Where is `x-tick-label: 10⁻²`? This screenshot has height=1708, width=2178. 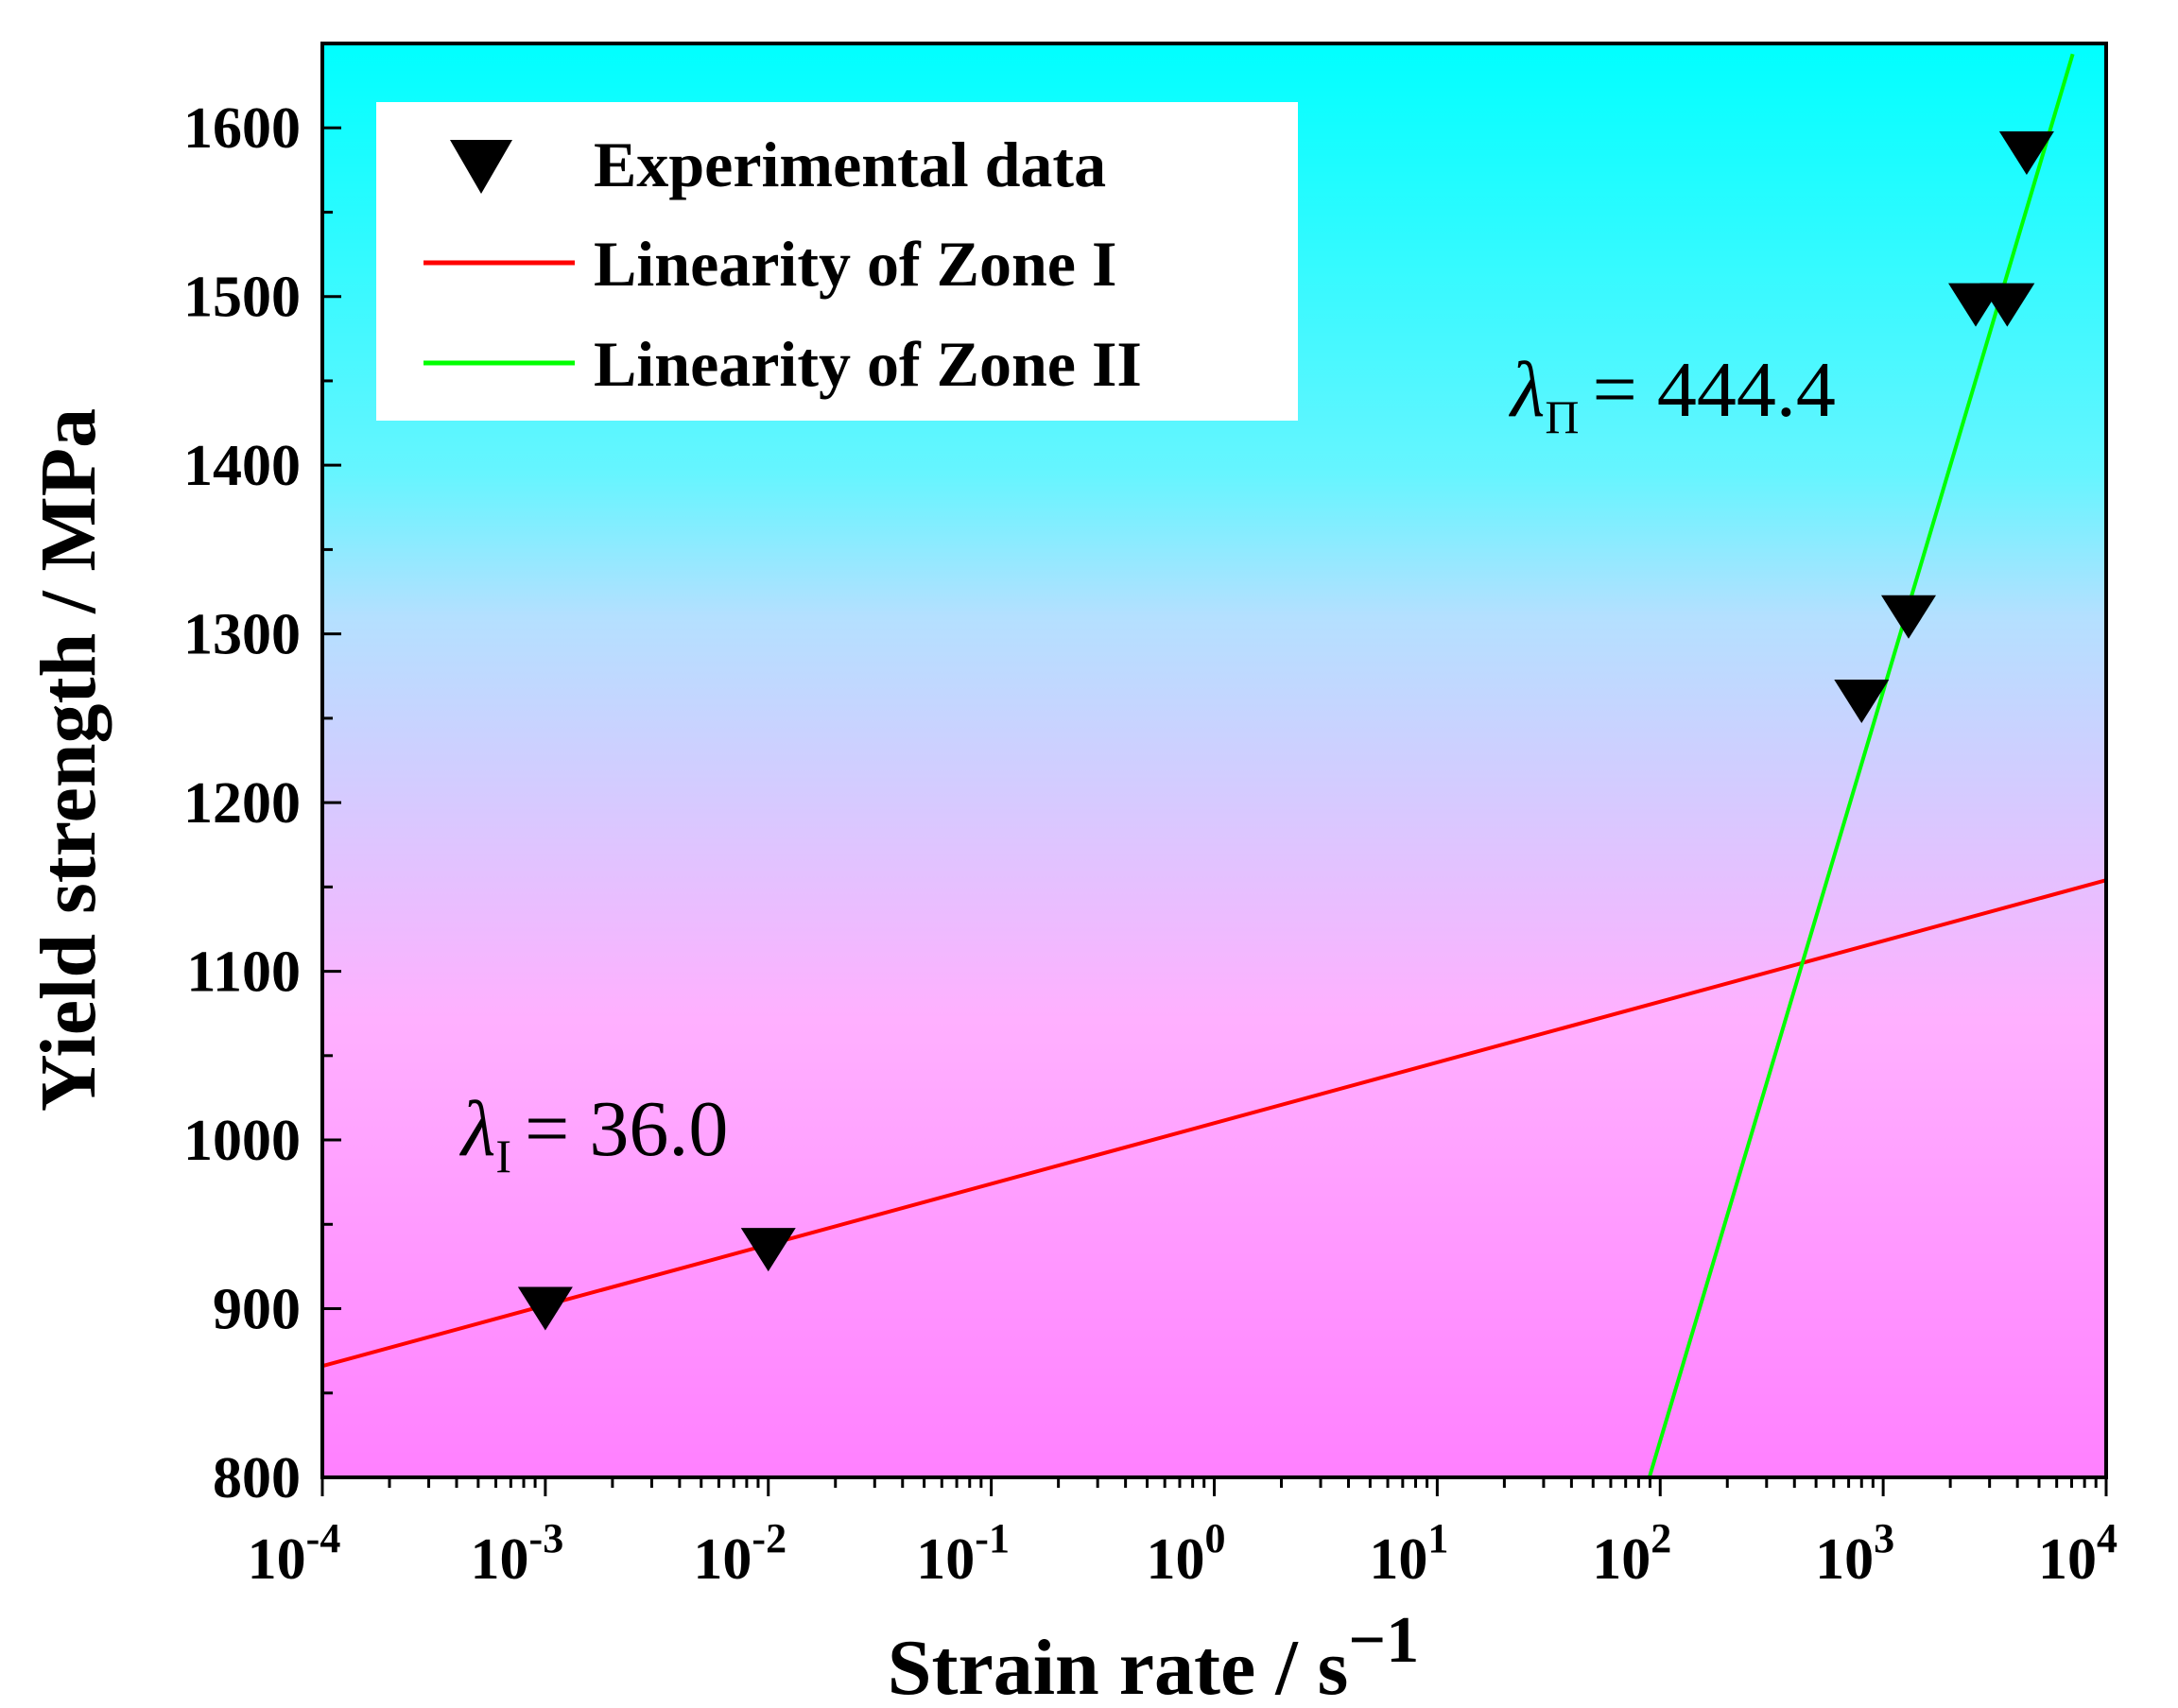 x-tick-label: 10⁻² is located at coordinates (739, 1553).